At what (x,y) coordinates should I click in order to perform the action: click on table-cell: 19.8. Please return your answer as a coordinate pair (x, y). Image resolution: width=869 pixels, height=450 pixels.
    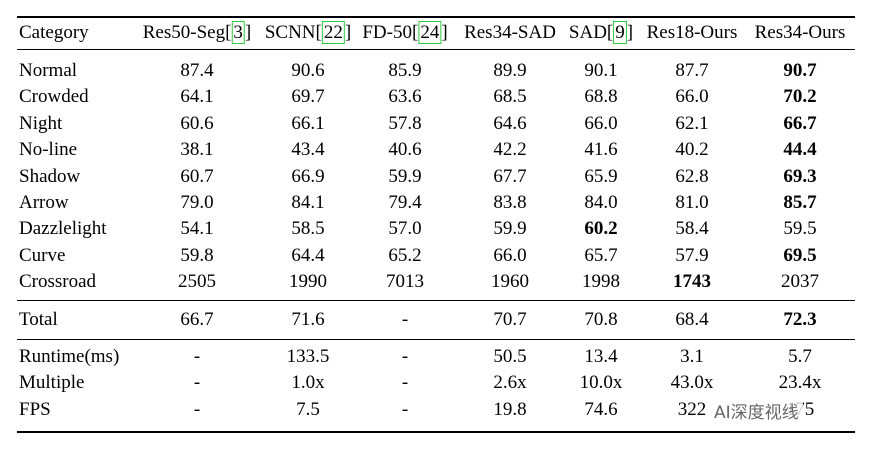
    Looking at the image, I should click on (510, 409).